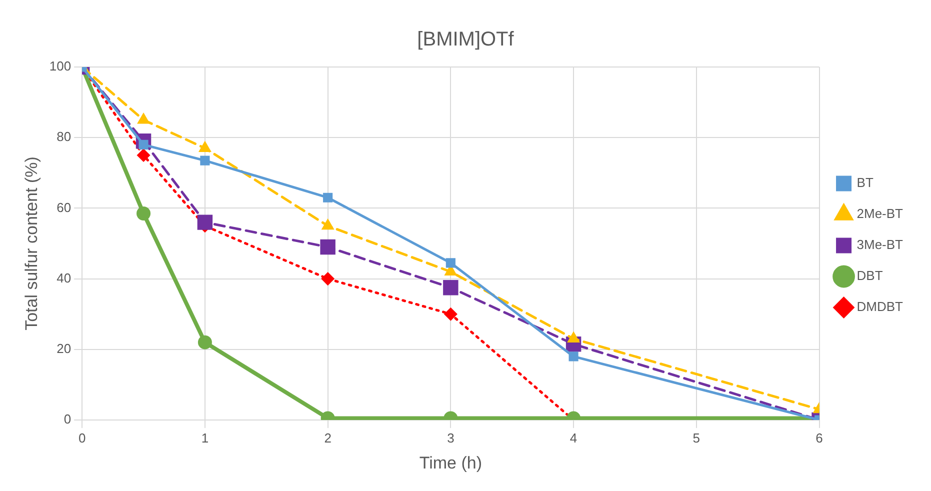 The height and width of the screenshot is (491, 931). I want to click on y-tick-label: 100, so click(60, 66).